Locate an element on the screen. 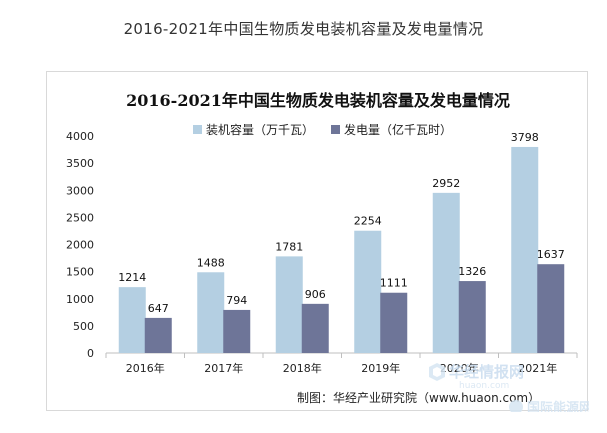 The width and height of the screenshot is (607, 433). y-tick-label: 0 is located at coordinates (90, 353).